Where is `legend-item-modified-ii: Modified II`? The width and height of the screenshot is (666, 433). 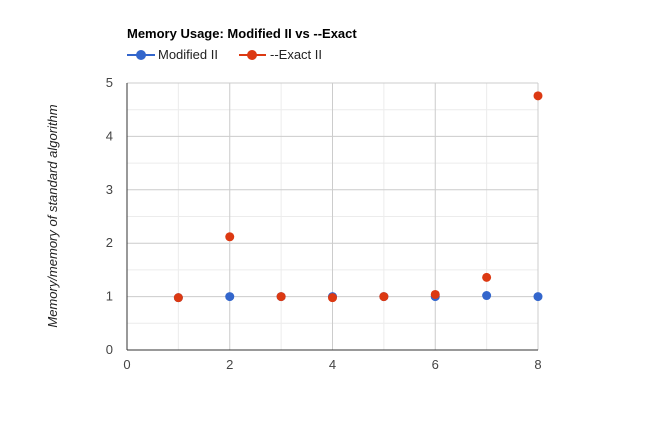
legend-item-modified-ii: Modified II is located at coordinates (172, 54).